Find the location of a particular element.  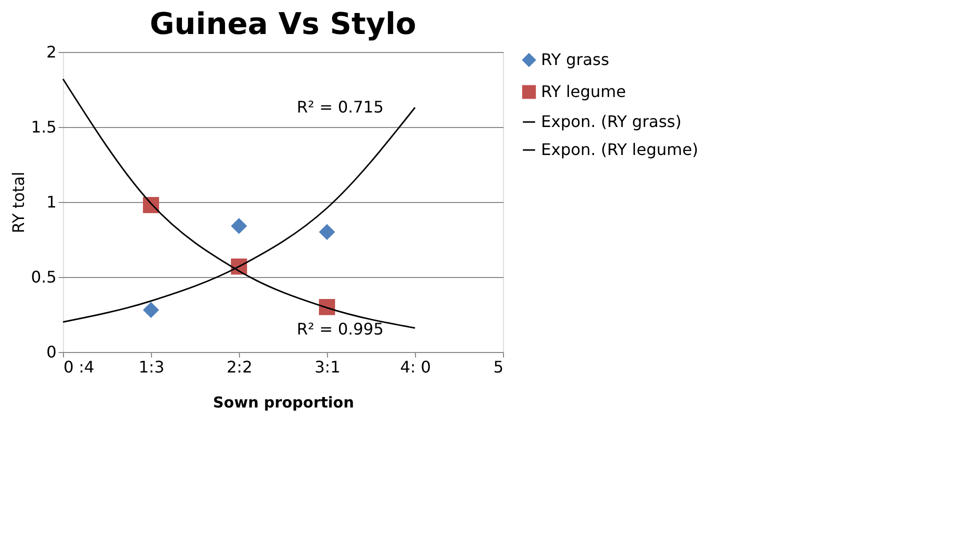

legend-label: RY legume is located at coordinates (583, 91).